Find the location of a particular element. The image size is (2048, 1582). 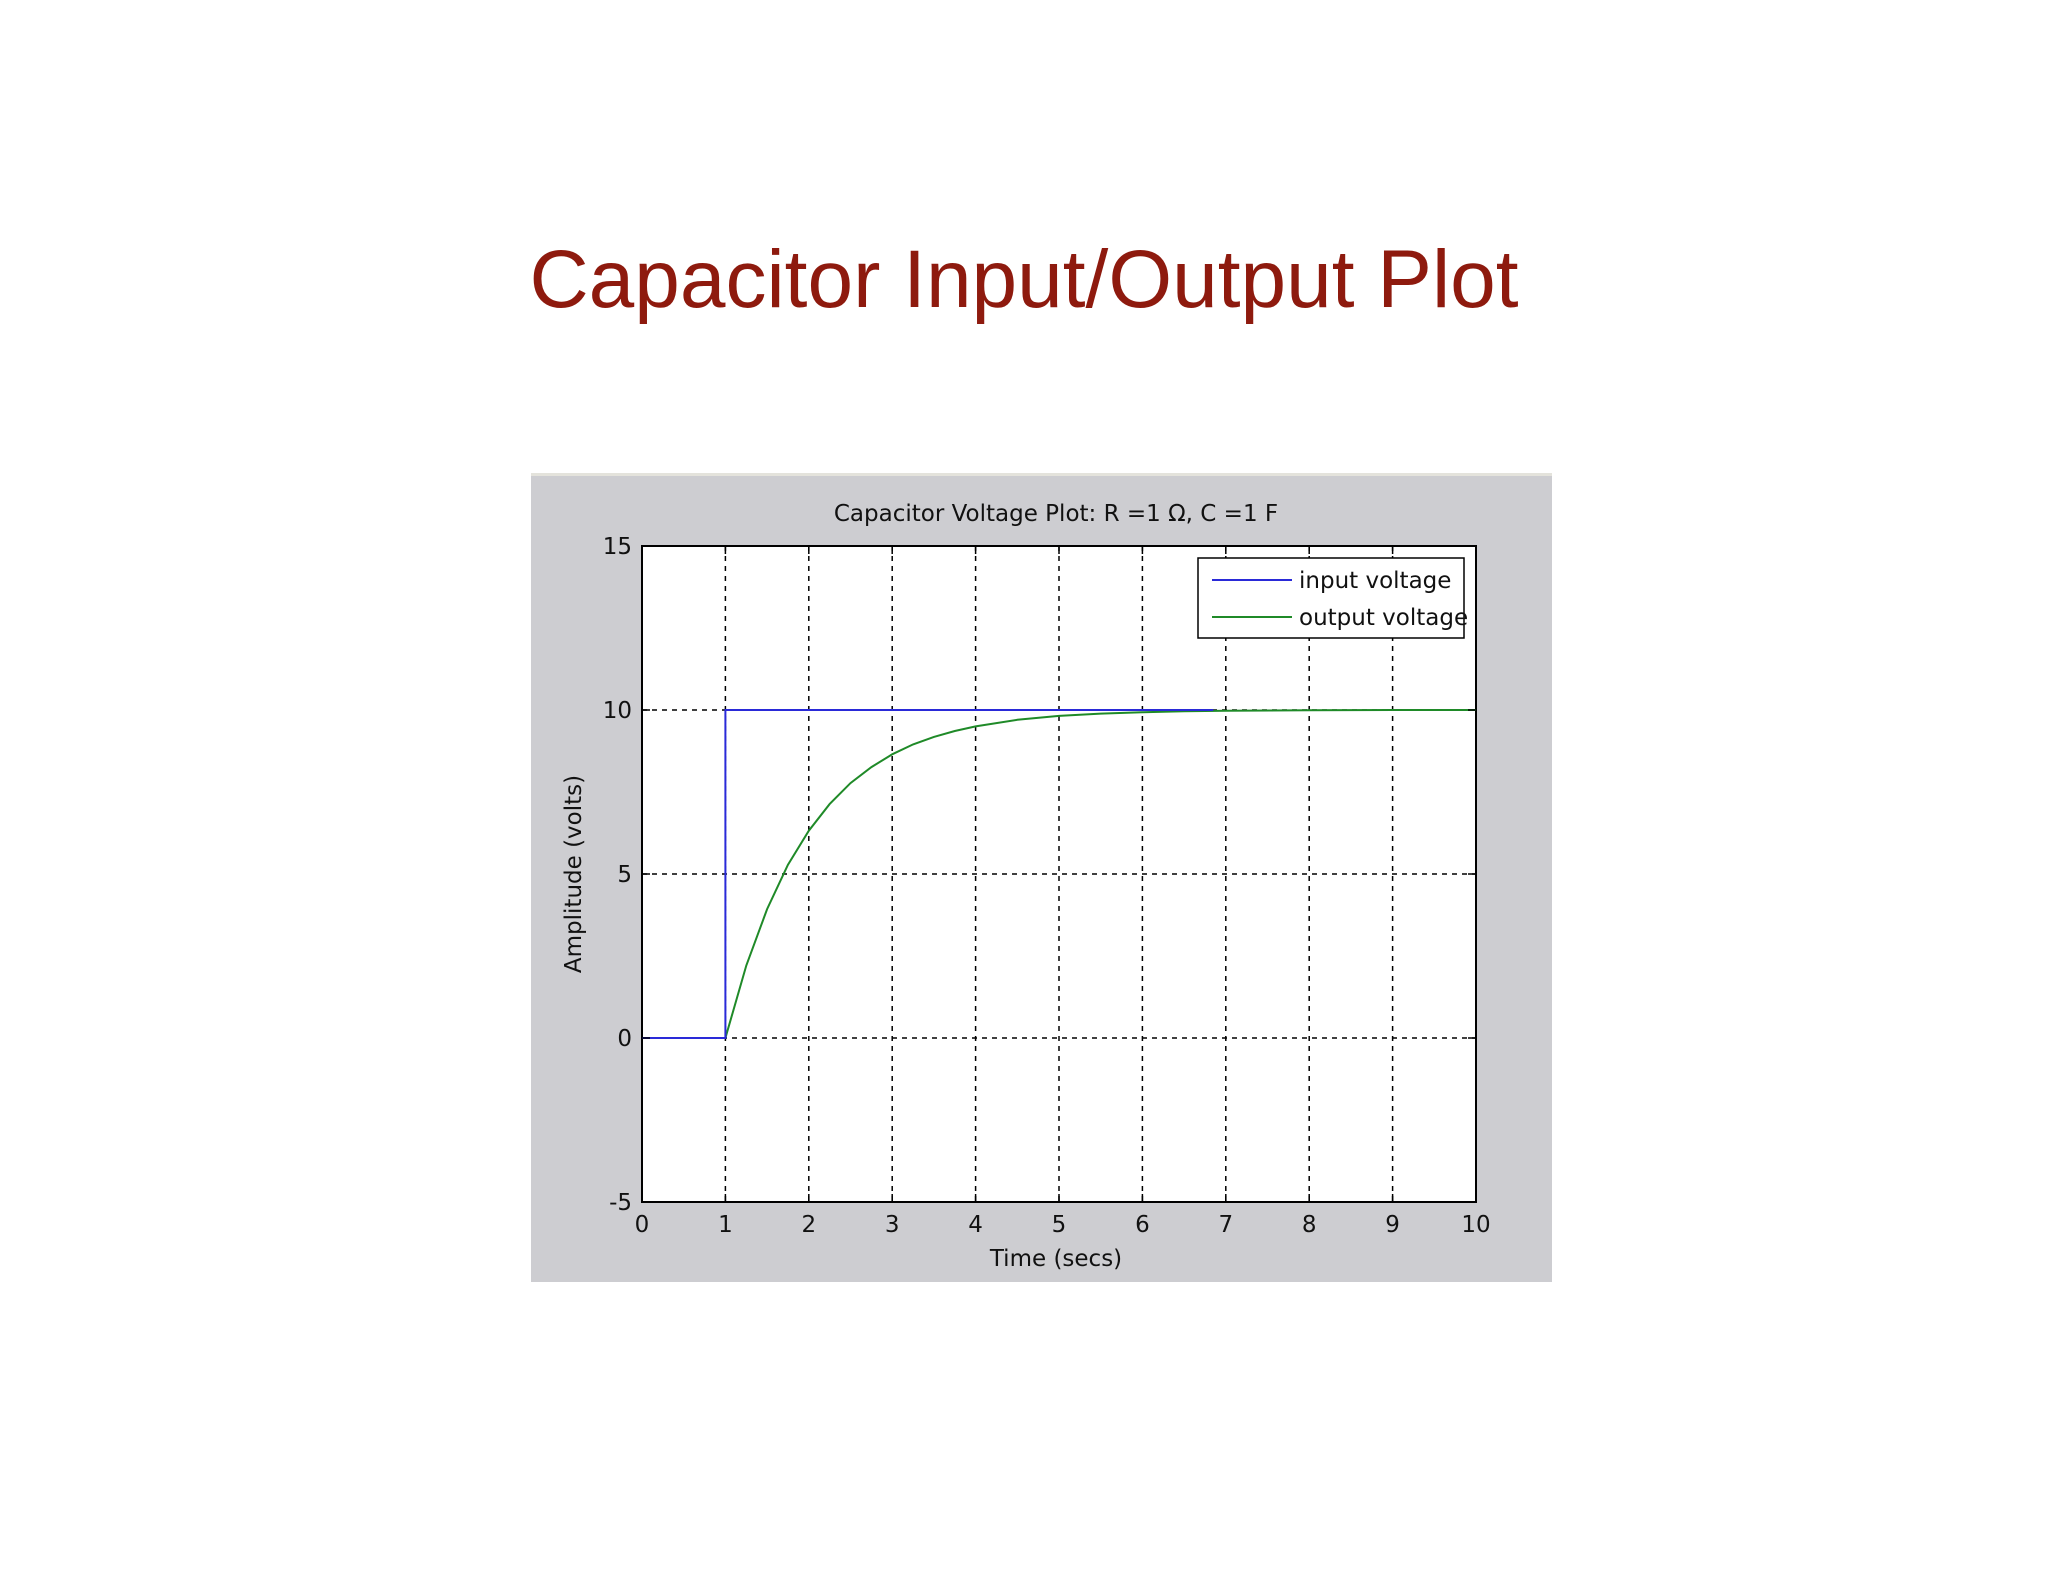

x-tick-label: 6 is located at coordinates (1142, 1225).